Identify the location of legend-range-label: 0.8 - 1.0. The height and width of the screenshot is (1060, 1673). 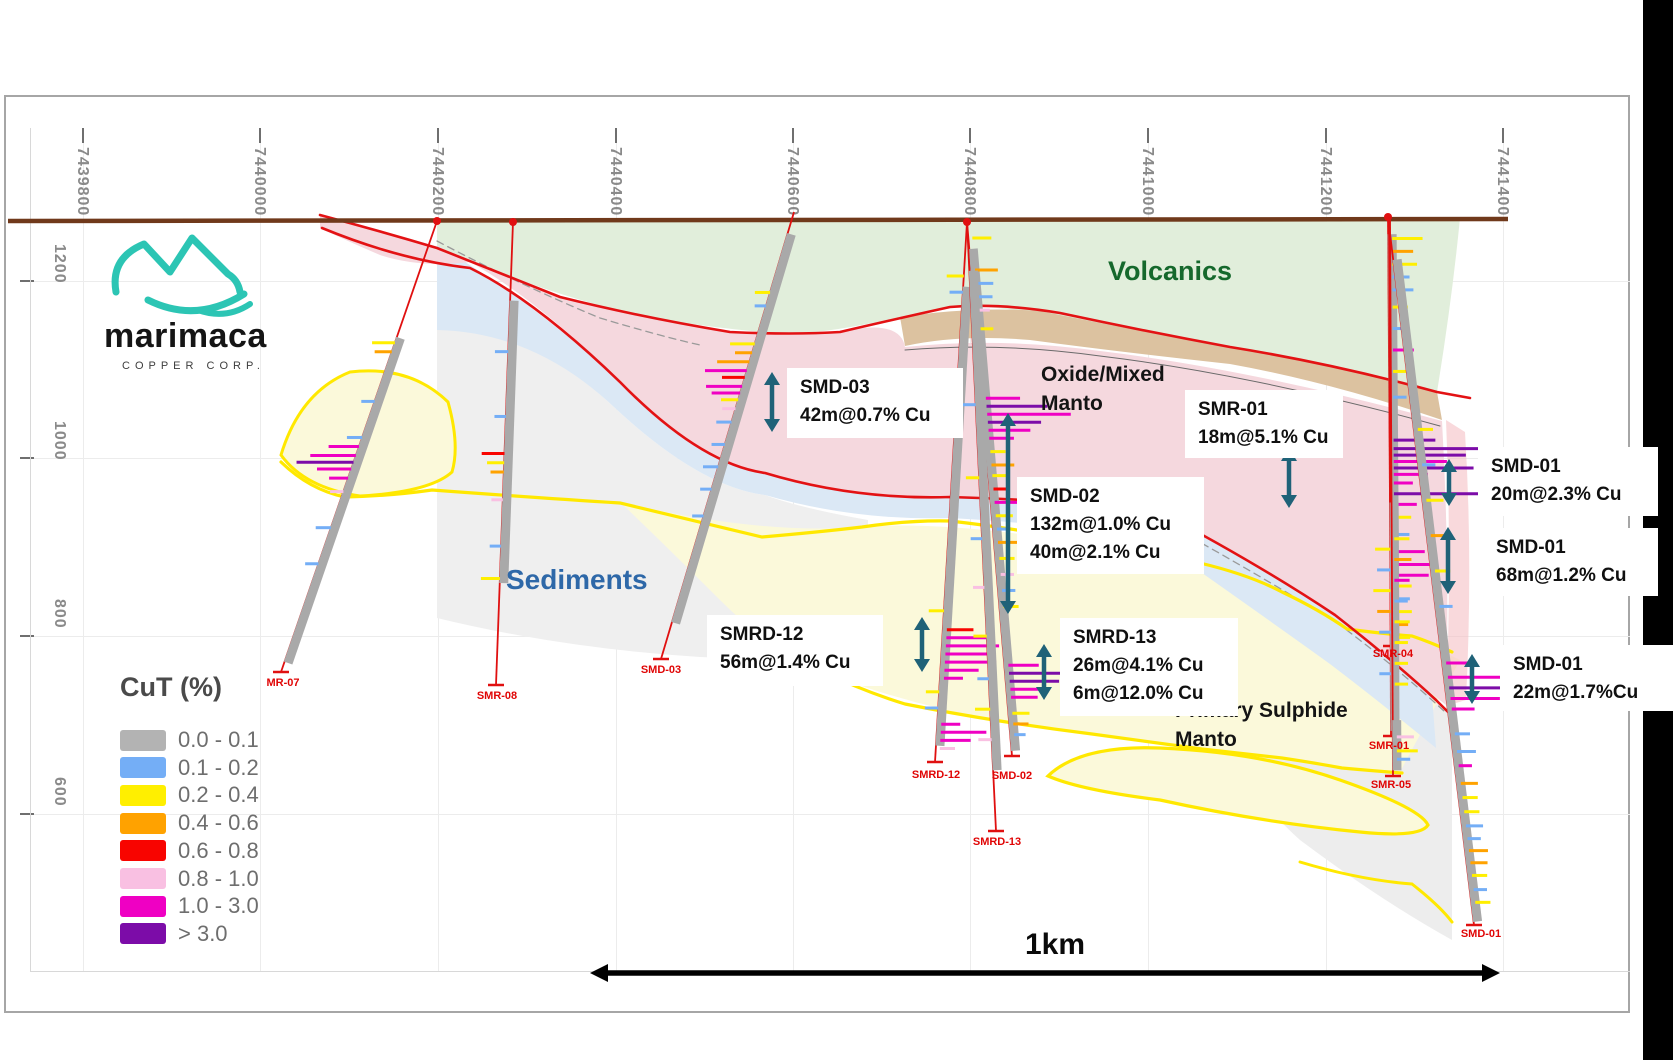
(218, 878).